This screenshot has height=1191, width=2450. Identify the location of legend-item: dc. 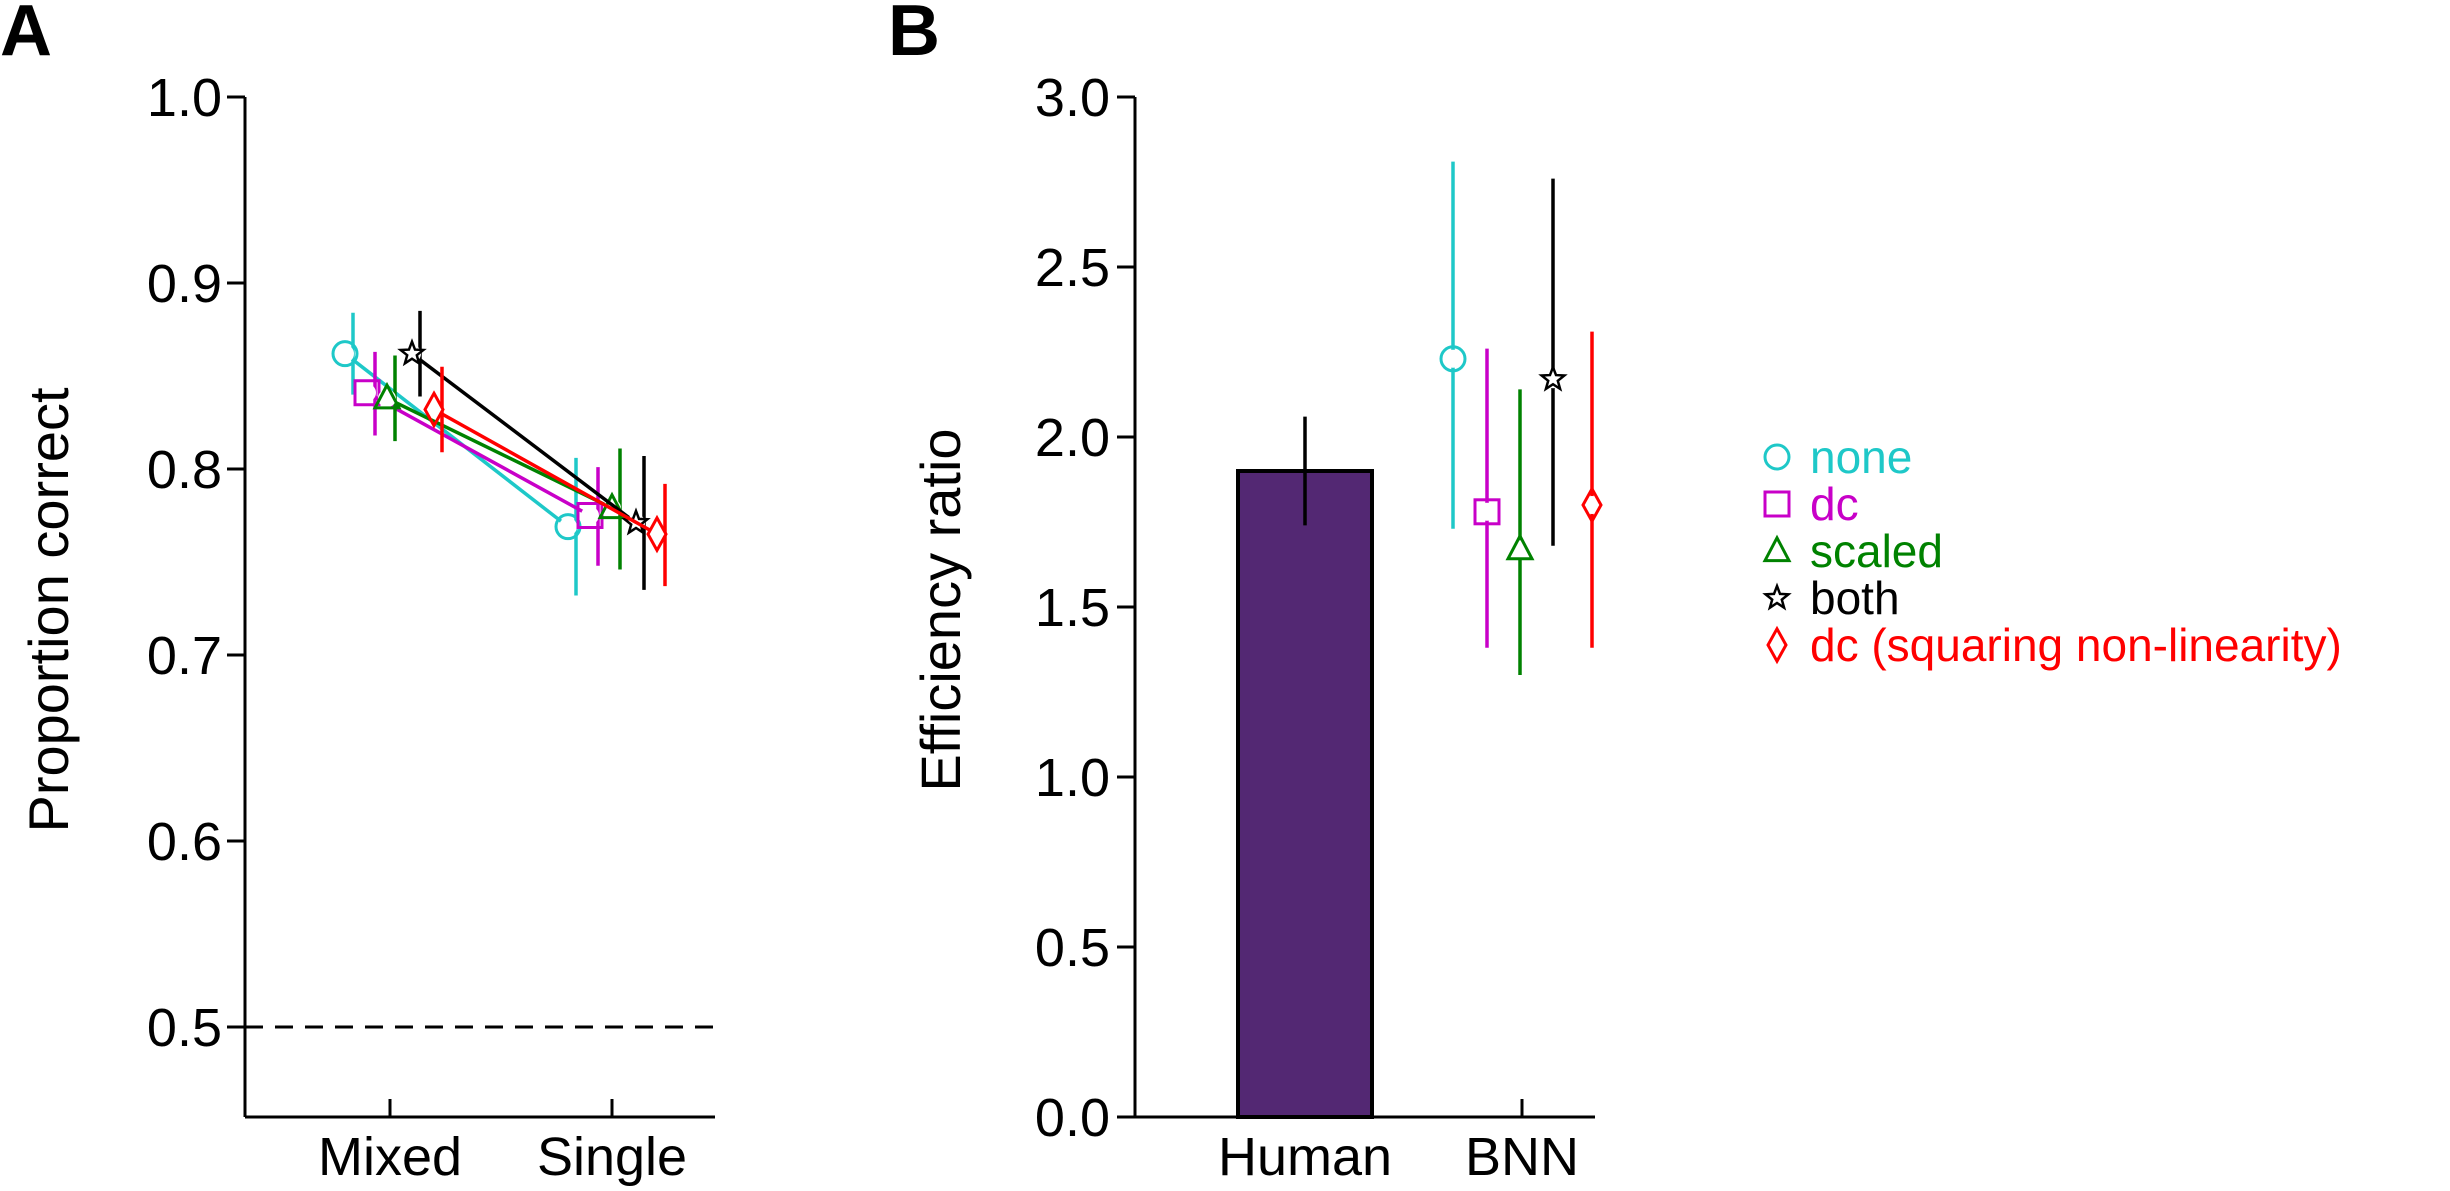
(1811, 504).